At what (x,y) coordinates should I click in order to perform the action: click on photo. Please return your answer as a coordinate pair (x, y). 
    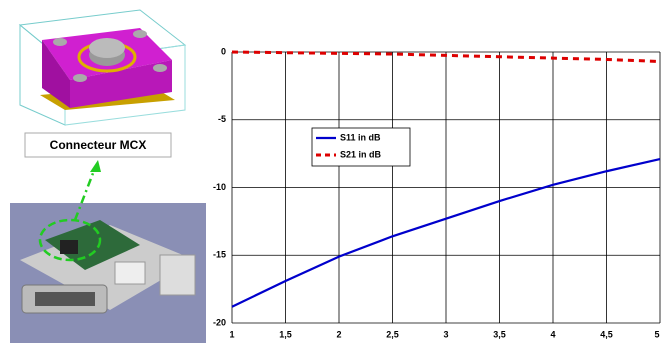
    Looking at the image, I should click on (108, 273).